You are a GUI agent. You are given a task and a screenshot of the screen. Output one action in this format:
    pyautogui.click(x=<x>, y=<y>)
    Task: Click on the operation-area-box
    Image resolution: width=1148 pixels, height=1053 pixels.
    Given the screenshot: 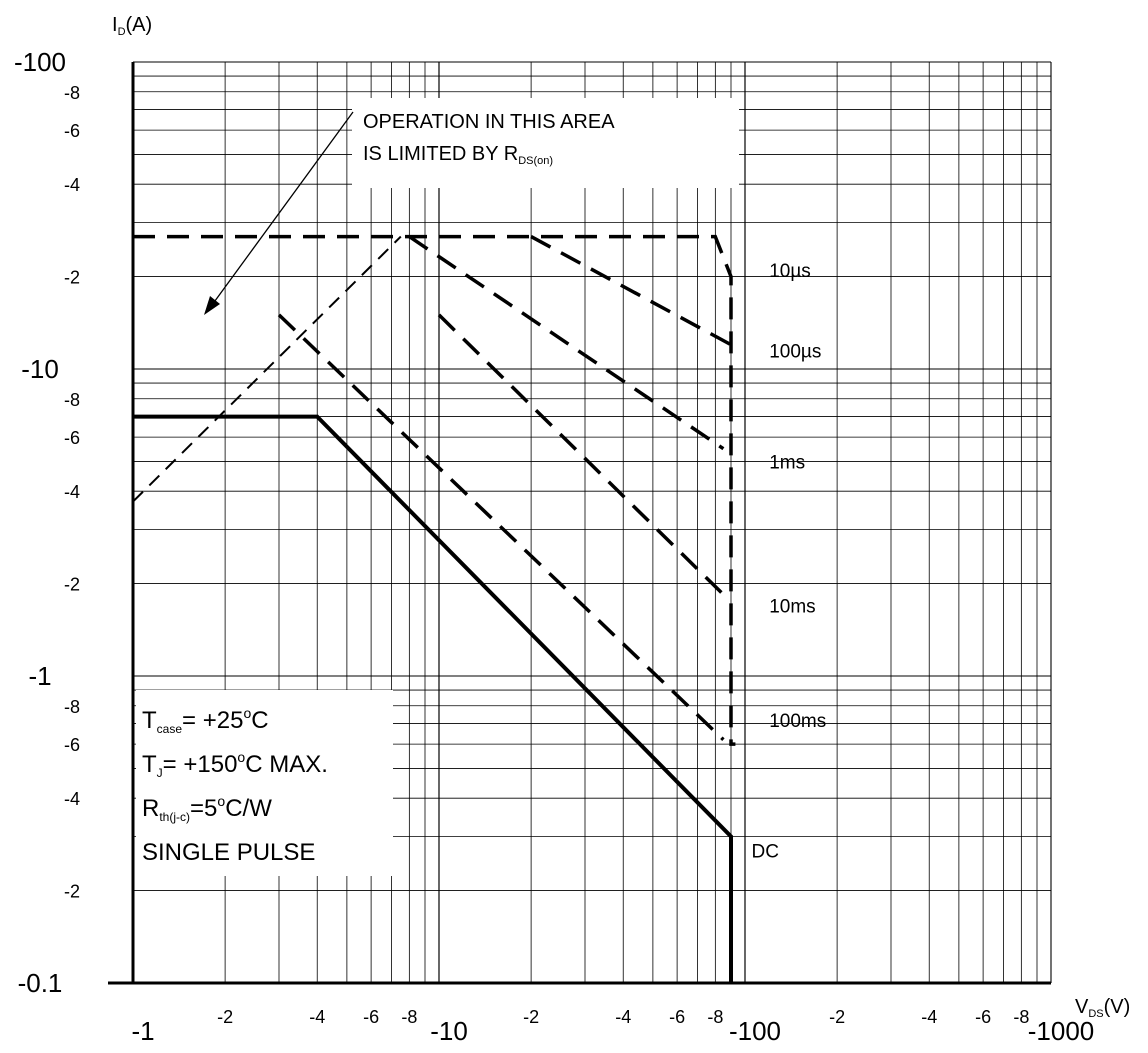 What is the action you would take?
    pyautogui.click(x=545, y=143)
    